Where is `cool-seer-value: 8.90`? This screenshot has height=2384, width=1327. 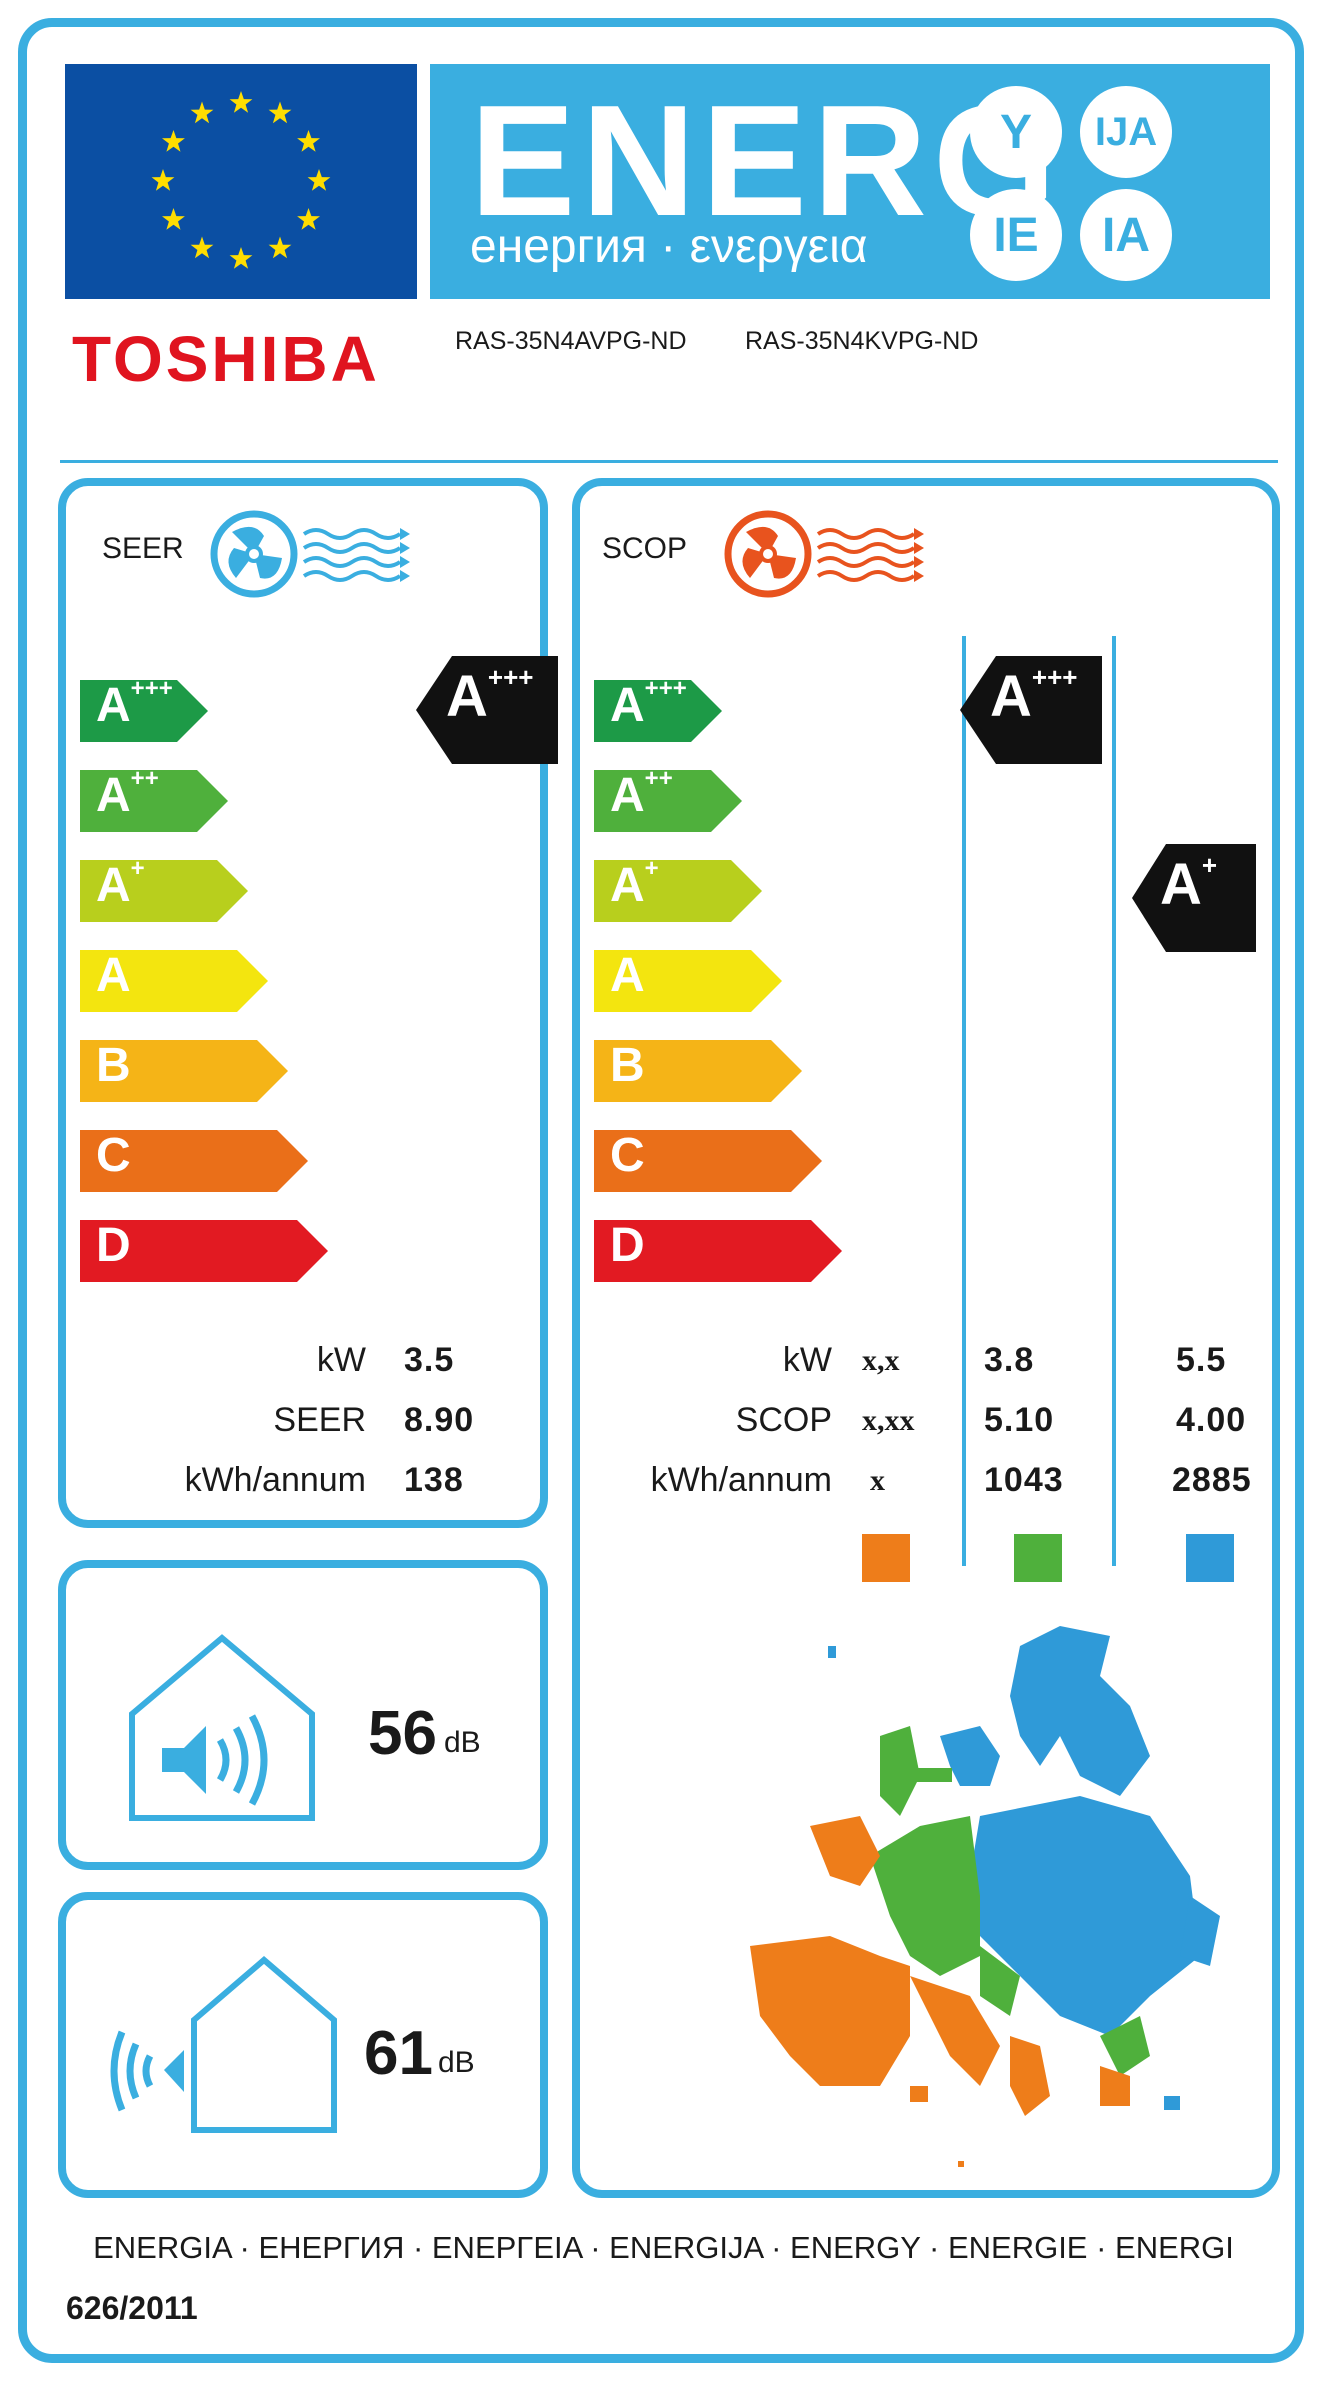 cool-seer-value: 8.90 is located at coordinates (439, 1420).